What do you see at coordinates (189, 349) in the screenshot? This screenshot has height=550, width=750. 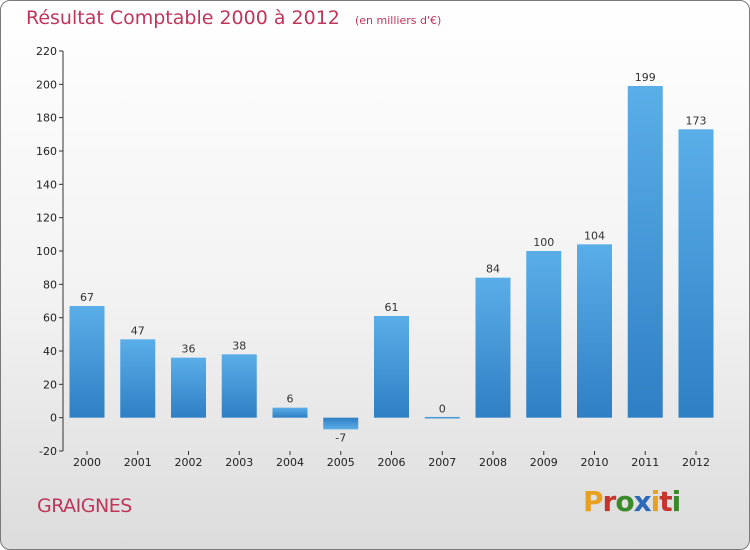 I see `data-label: 36` at bounding box center [189, 349].